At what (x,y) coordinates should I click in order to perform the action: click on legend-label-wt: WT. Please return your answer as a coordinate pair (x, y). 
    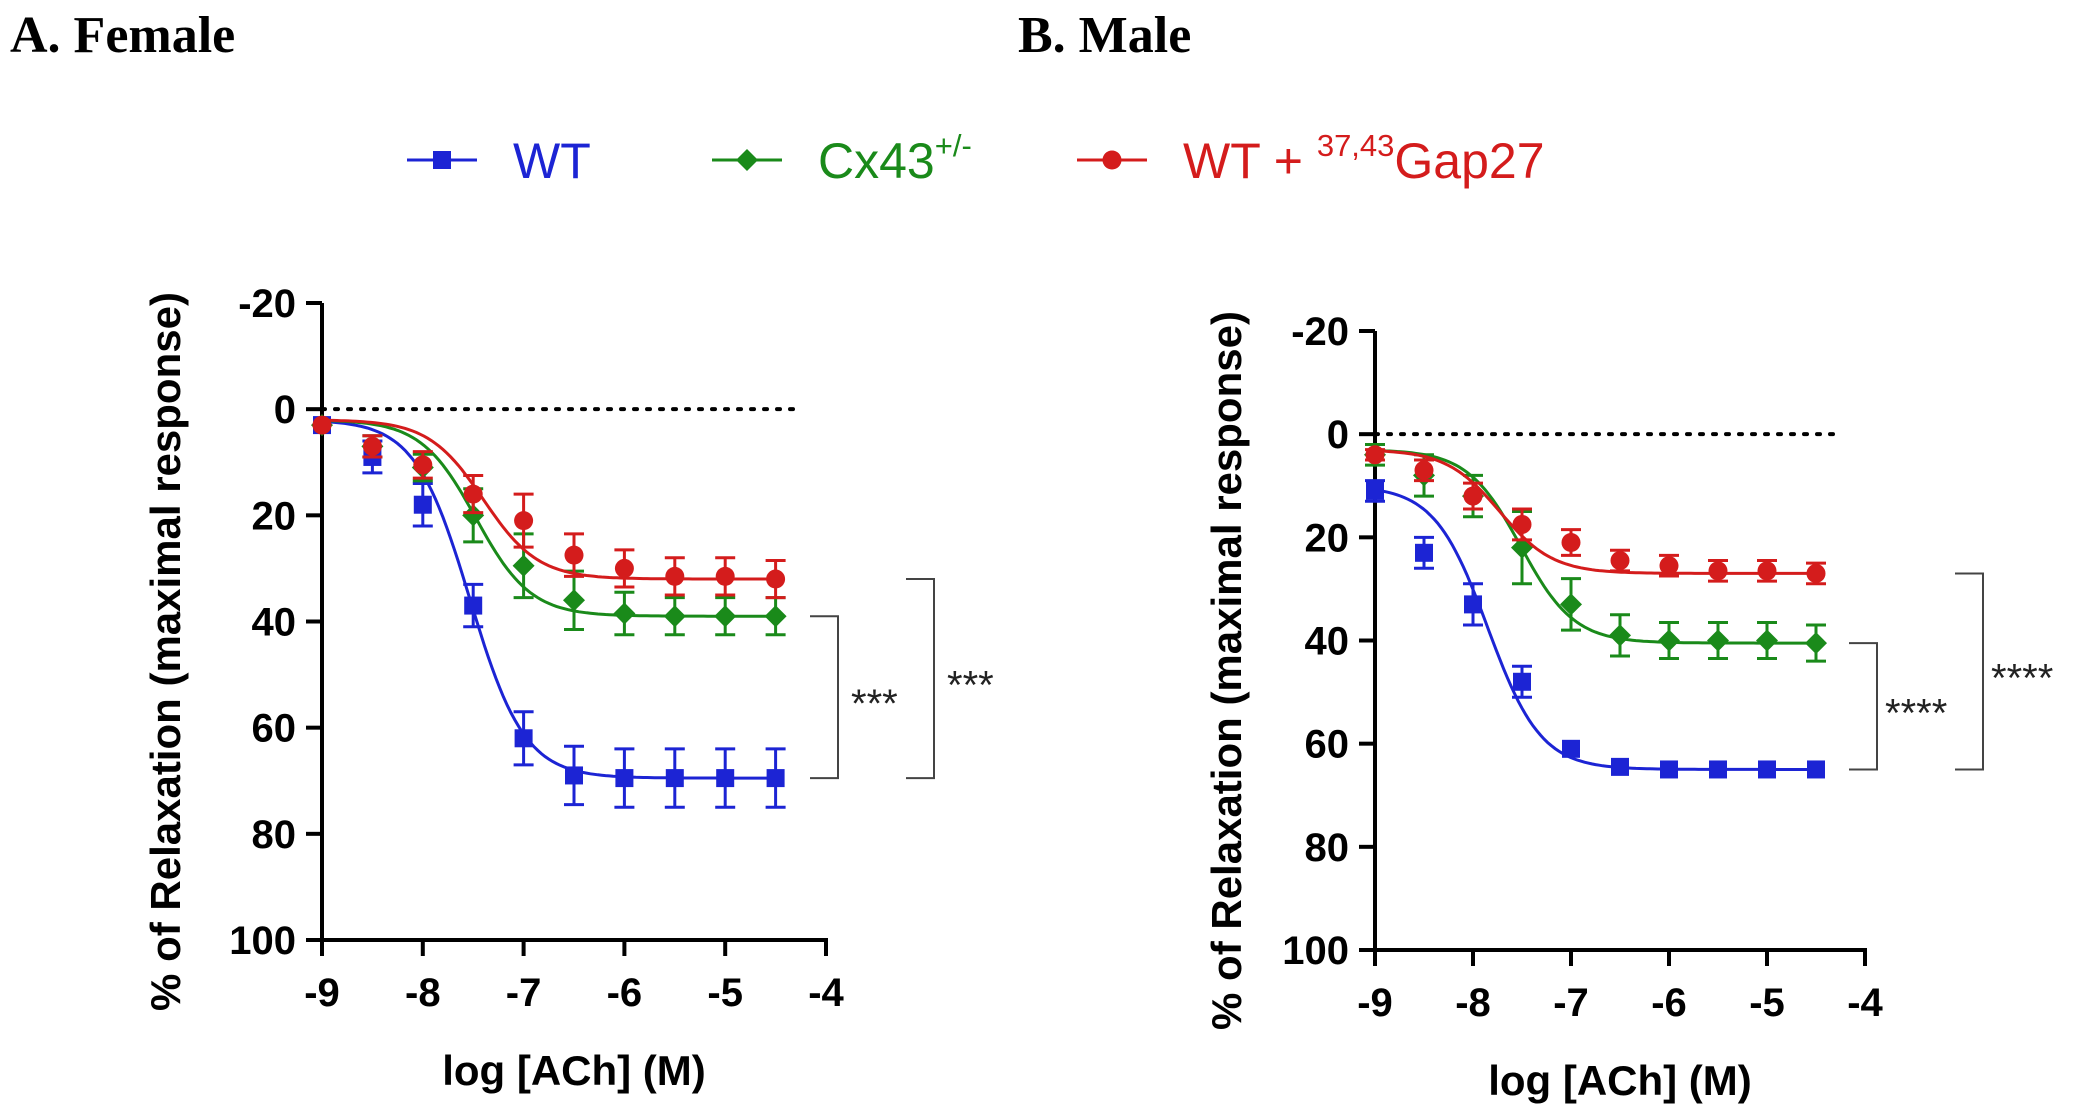
    Looking at the image, I should click on (552, 161).